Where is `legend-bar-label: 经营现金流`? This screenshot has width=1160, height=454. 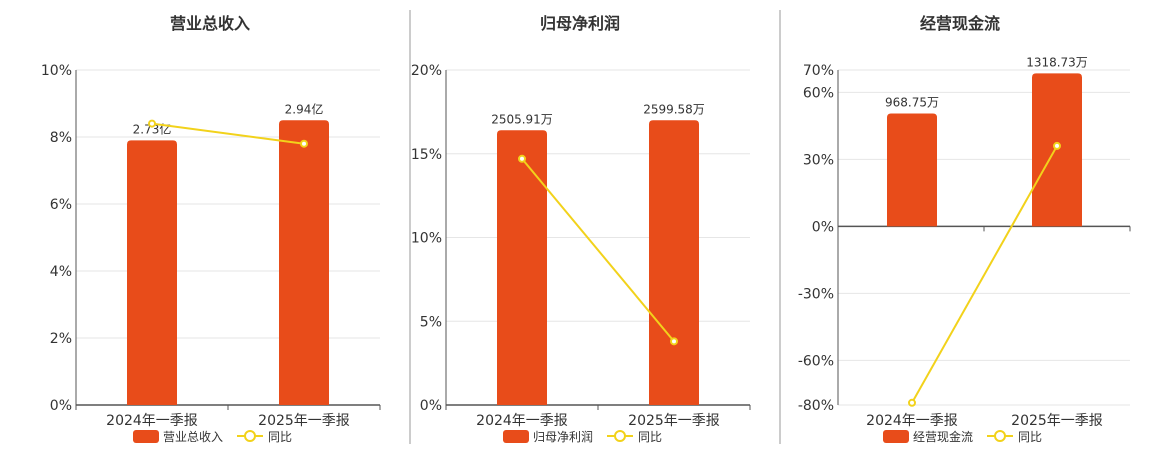 legend-bar-label: 经营现金流 is located at coordinates (943, 436).